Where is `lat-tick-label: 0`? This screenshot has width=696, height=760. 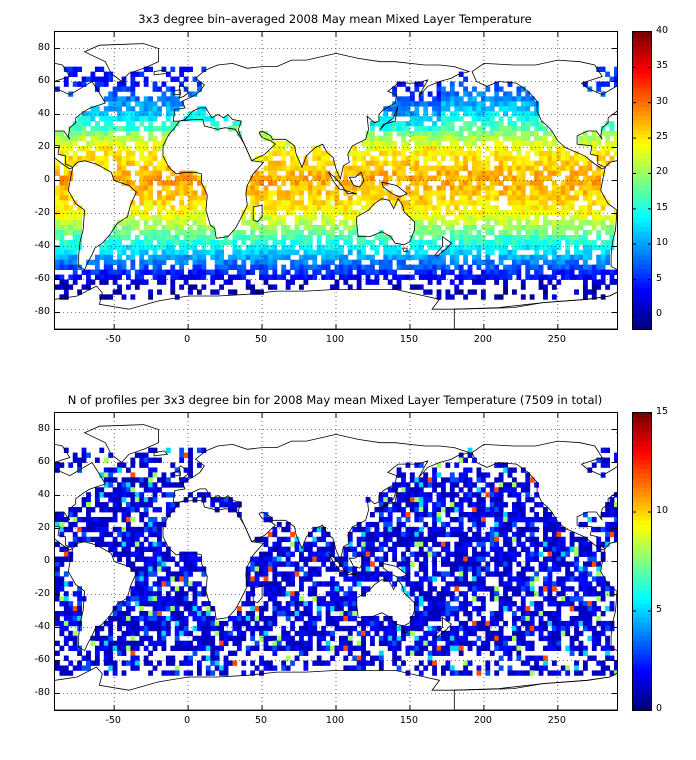 lat-tick-label: 0 is located at coordinates (46, 179).